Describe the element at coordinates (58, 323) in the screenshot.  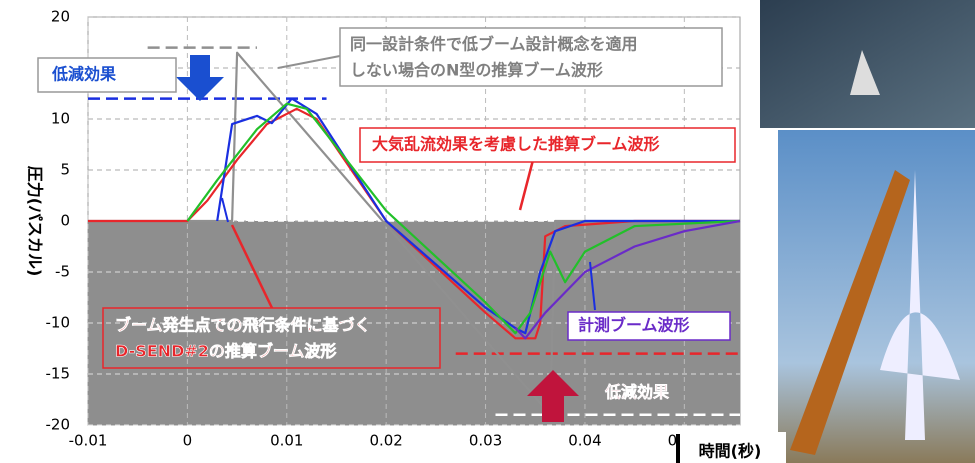
I see `y-tick-label: -10` at that location.